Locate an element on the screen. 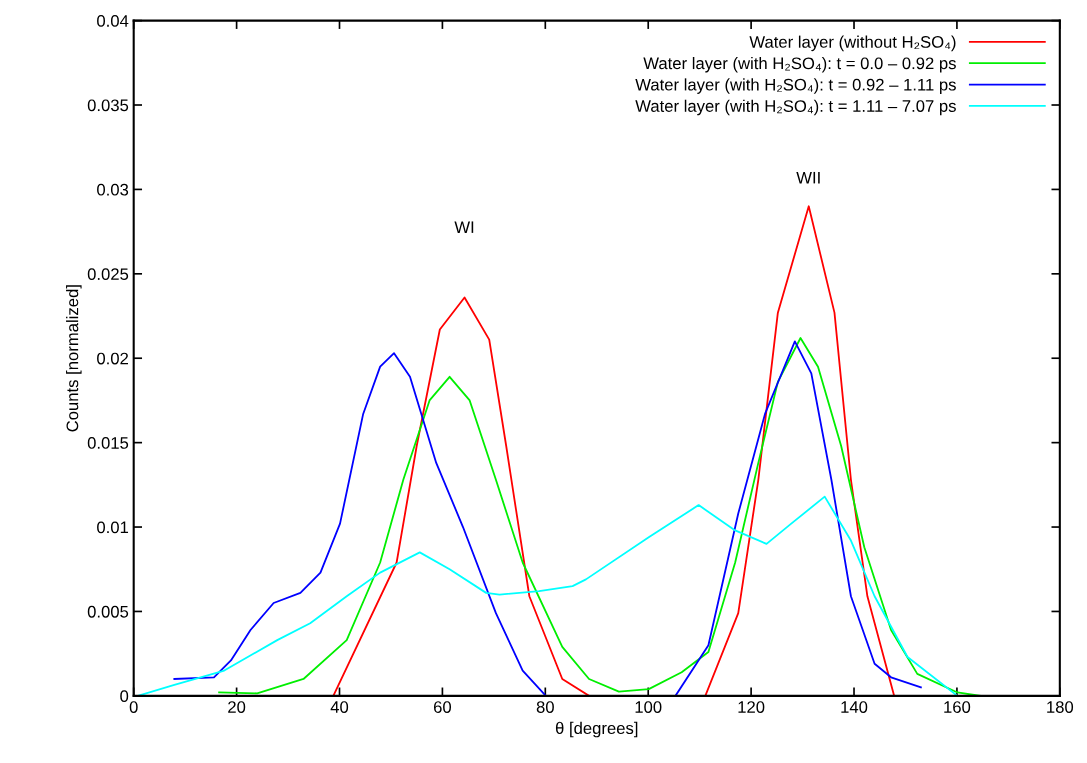 The image size is (1087, 763). annotation: WI is located at coordinates (464, 227).